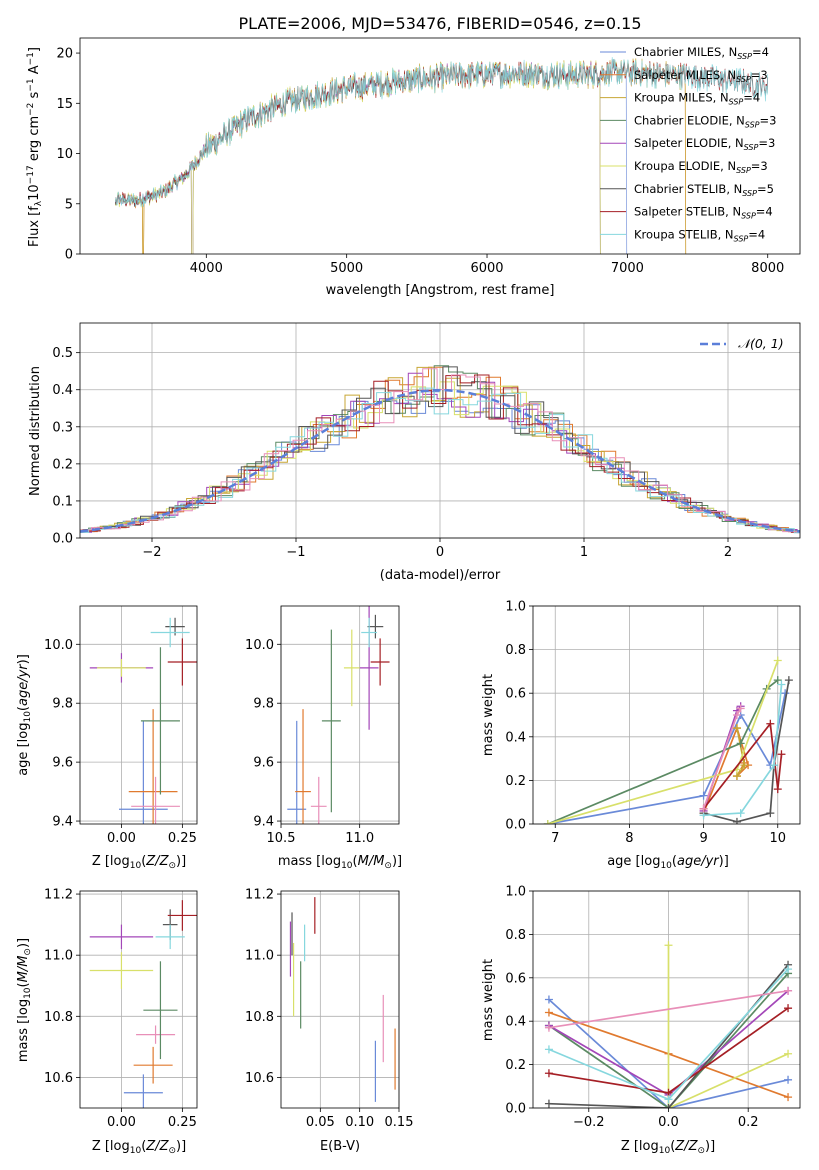 The image size is (819, 1170). I want to click on mw-vs-age-plot-area, so click(668, 740).